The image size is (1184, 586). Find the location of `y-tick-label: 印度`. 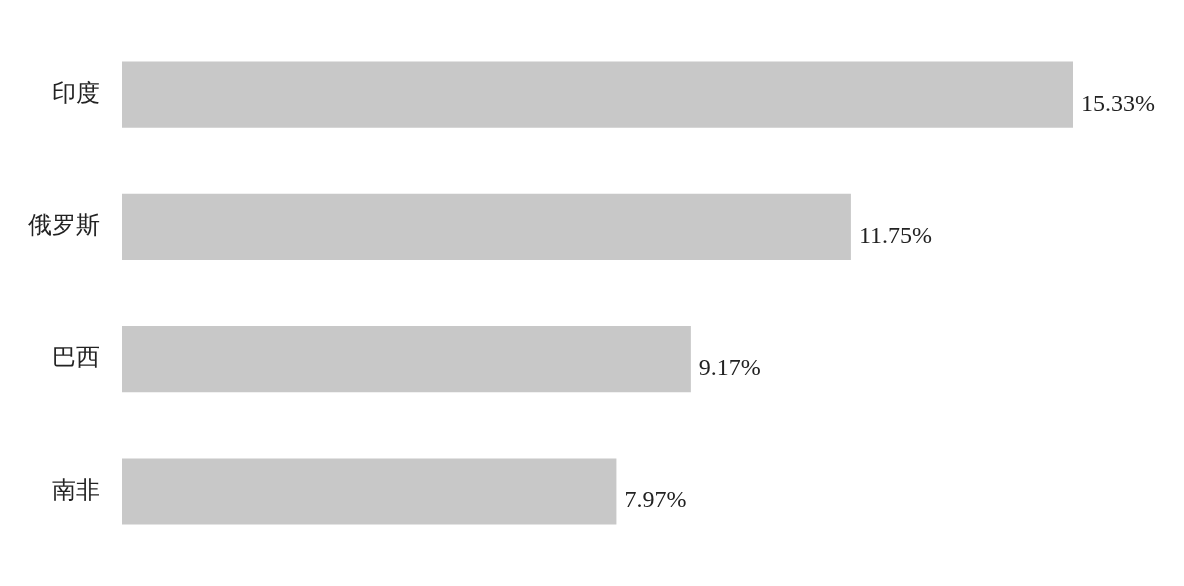

y-tick-label: 印度 is located at coordinates (76, 92).